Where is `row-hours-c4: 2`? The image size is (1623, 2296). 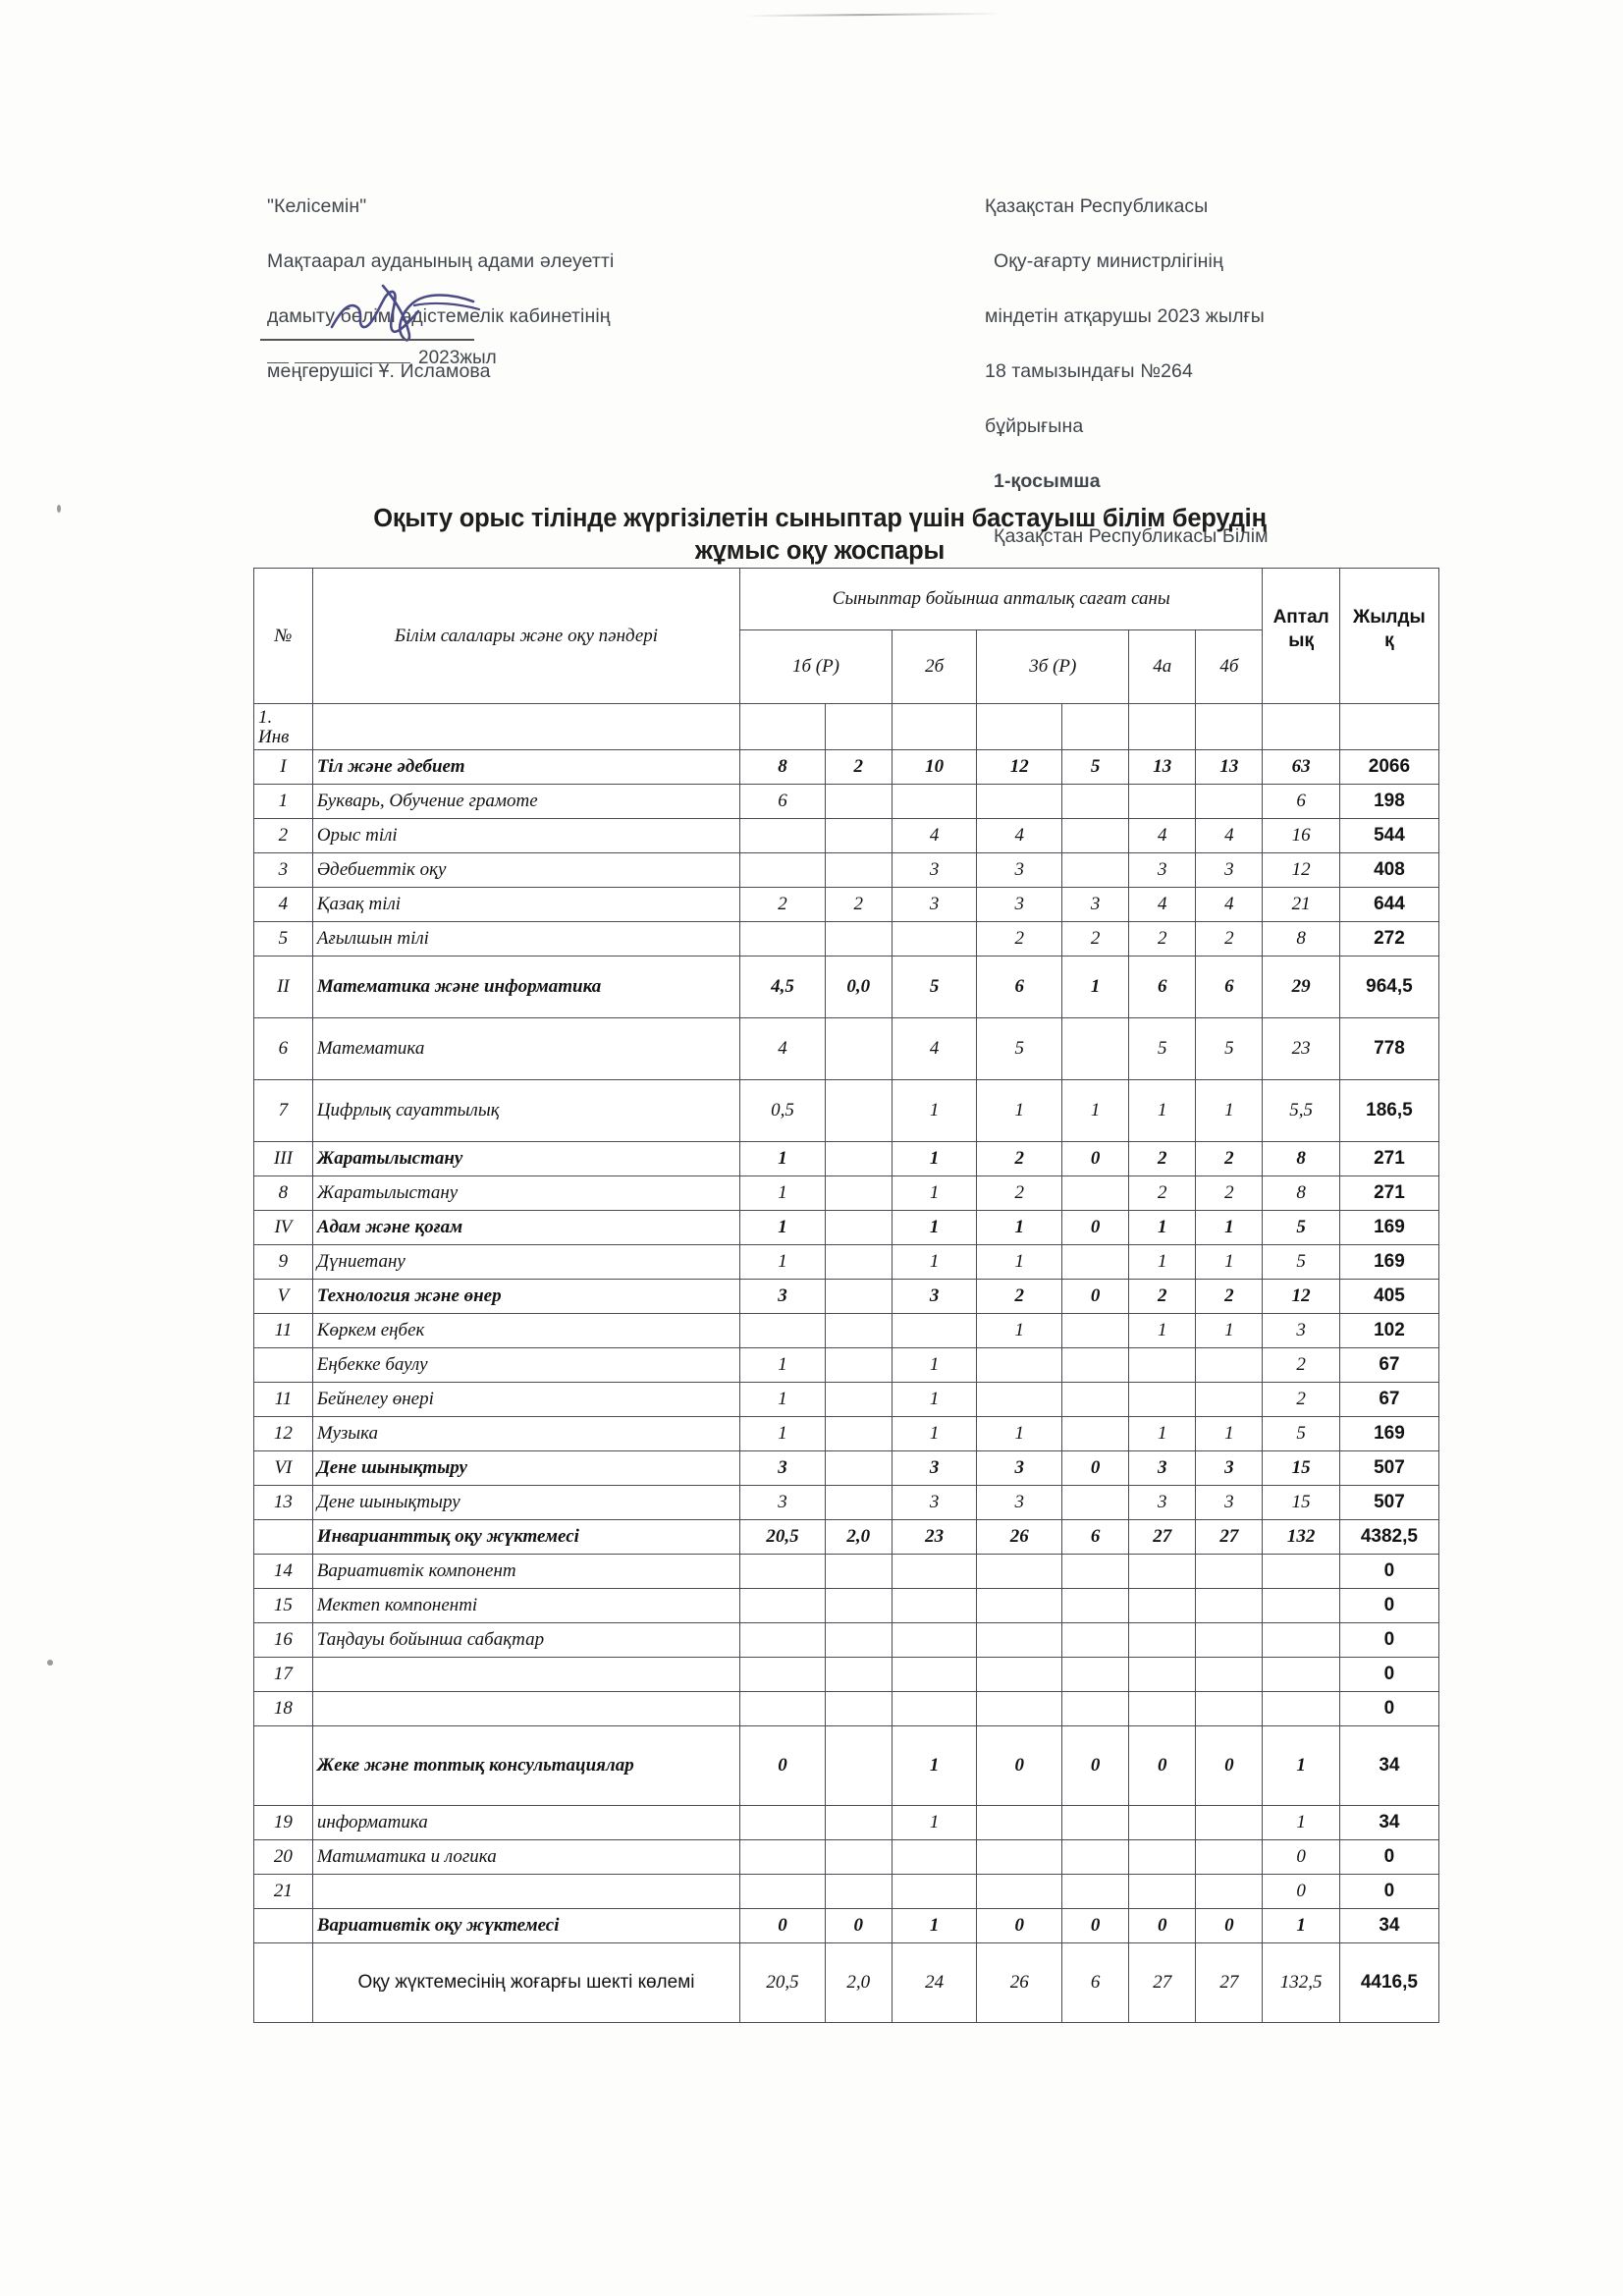 row-hours-c4: 2 is located at coordinates (1019, 1193).